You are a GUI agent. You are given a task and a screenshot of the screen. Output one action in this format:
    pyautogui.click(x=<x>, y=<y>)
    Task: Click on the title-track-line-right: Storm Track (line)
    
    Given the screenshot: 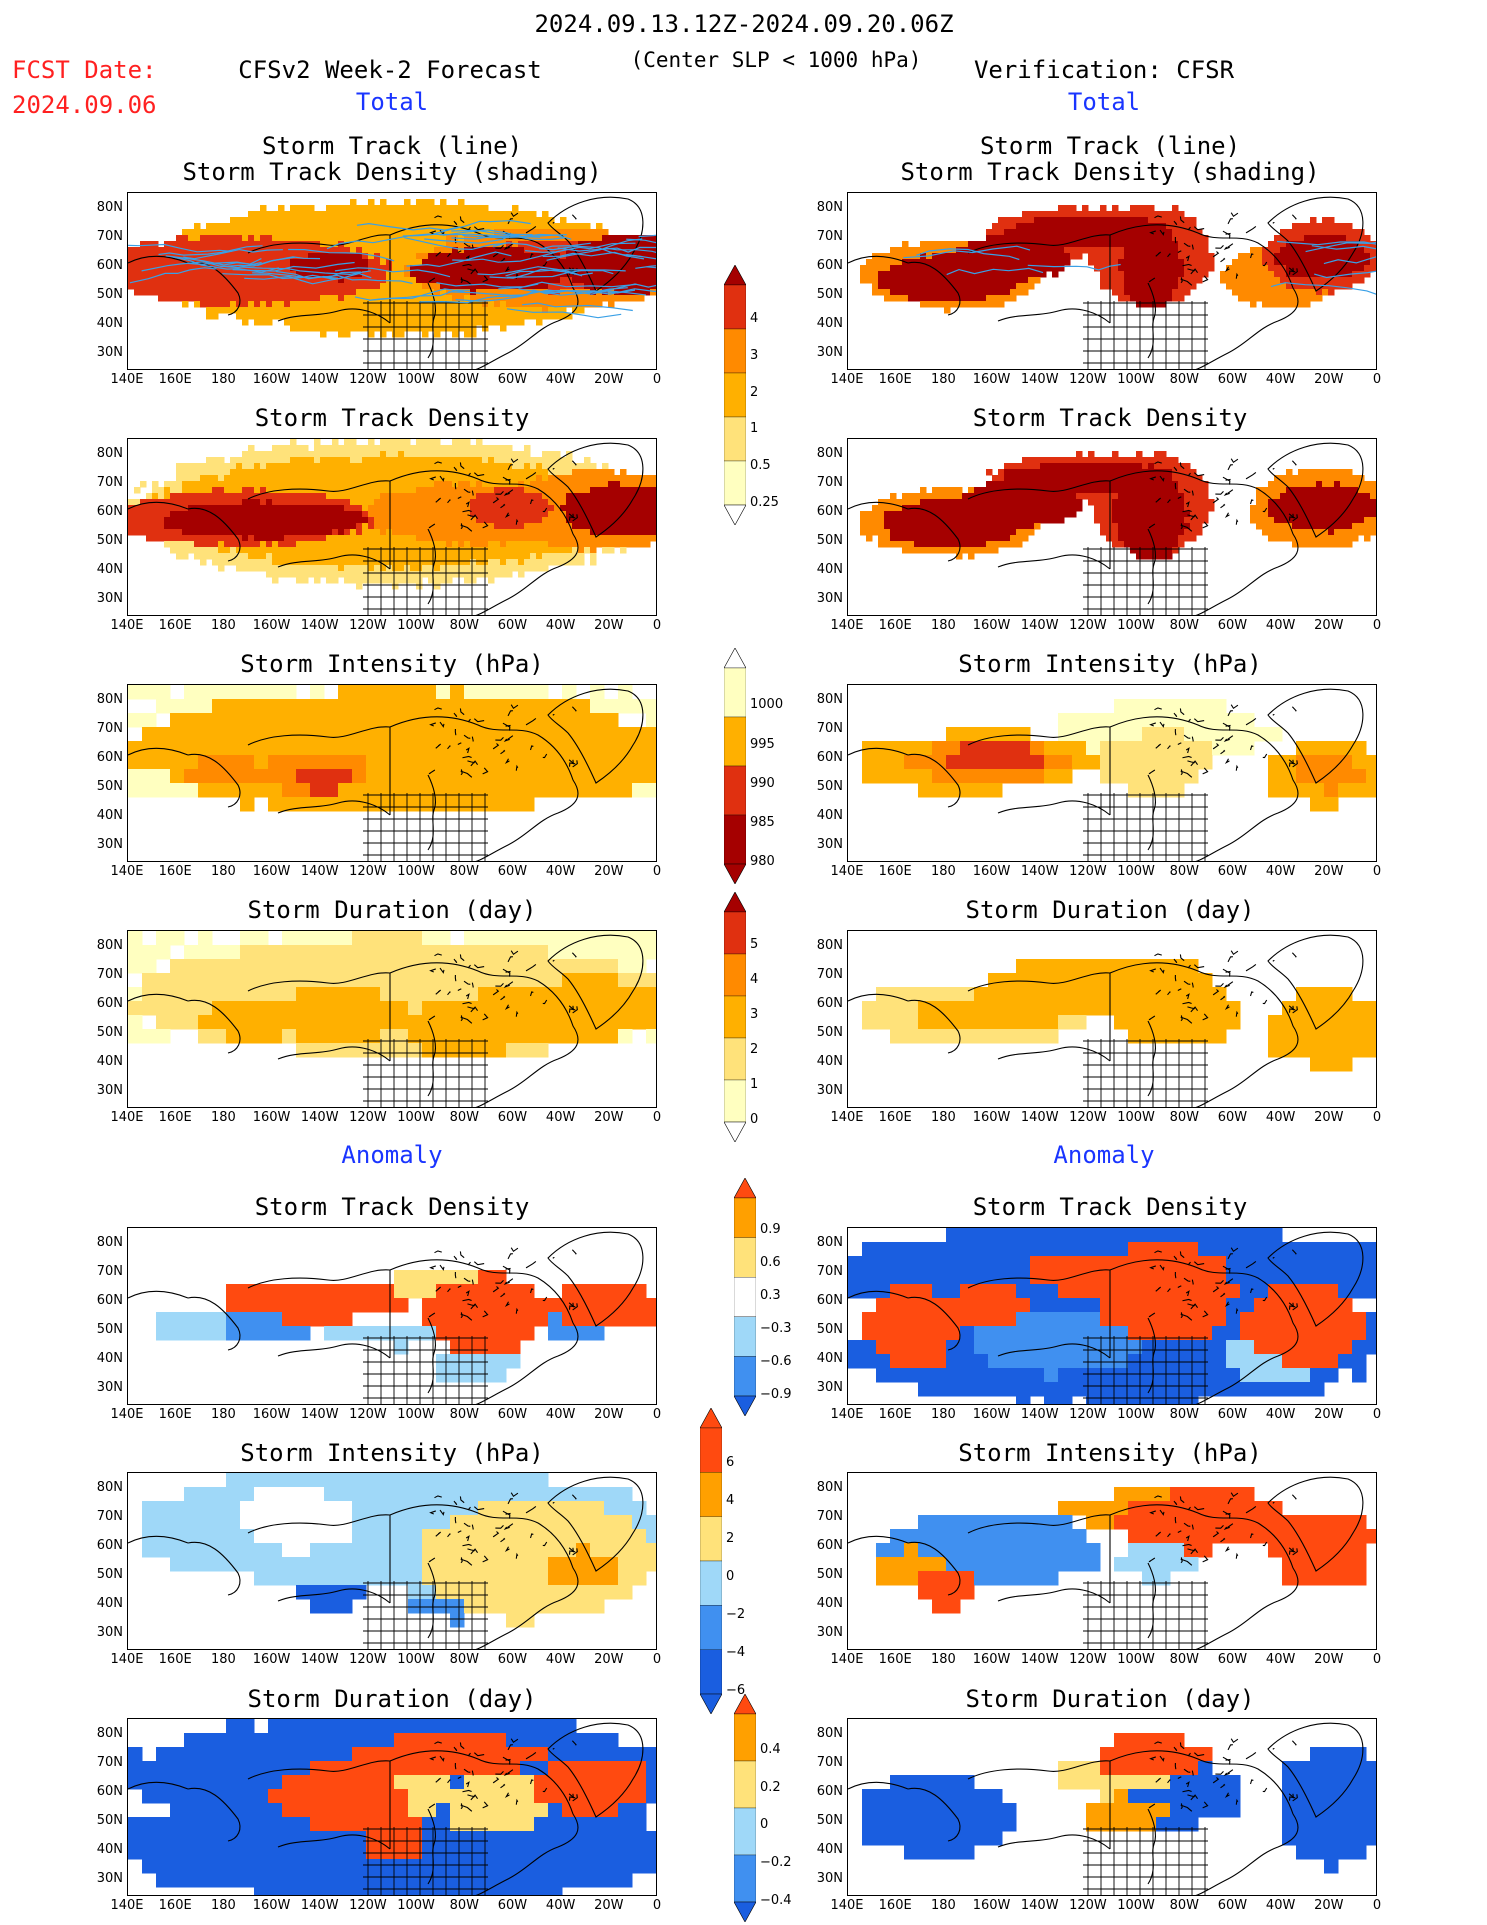 What is the action you would take?
    pyautogui.click(x=1110, y=146)
    